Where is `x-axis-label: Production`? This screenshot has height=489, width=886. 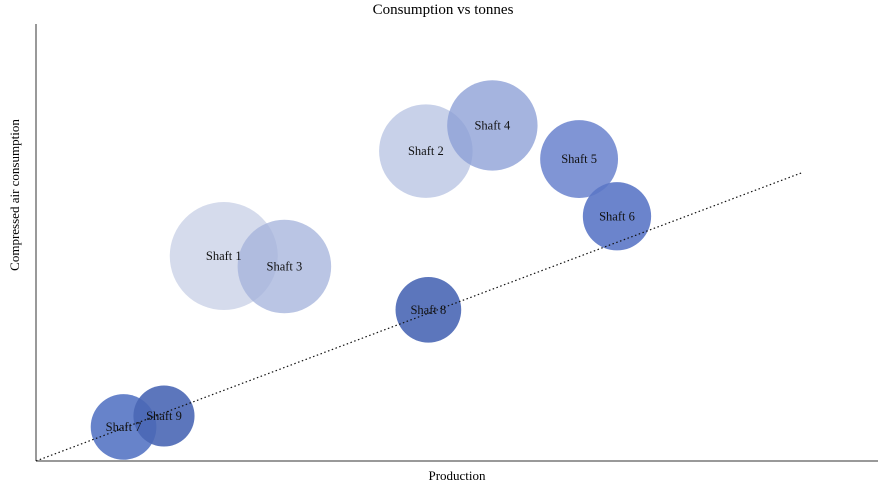 x-axis-label: Production is located at coordinates (457, 475).